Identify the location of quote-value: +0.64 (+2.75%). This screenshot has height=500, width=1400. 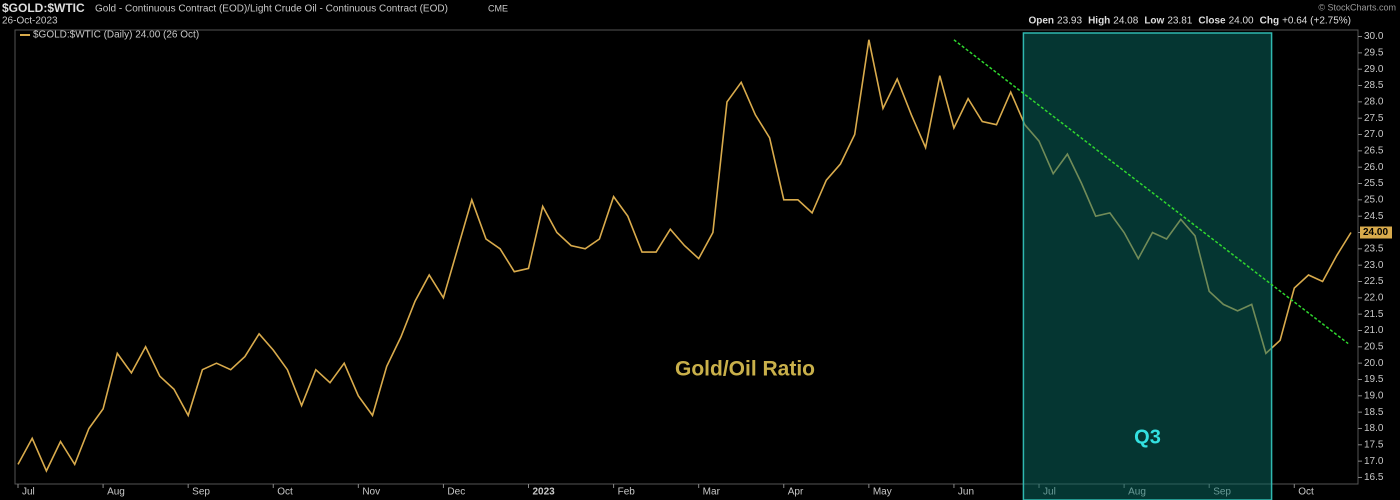
(1316, 21).